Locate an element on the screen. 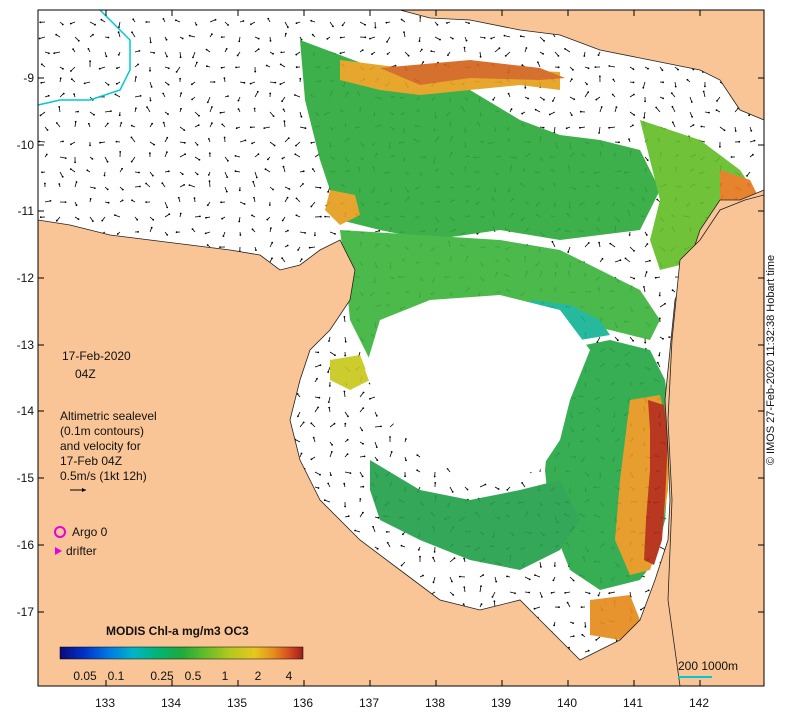  x-tick-label: 133 is located at coordinates (105, 703).